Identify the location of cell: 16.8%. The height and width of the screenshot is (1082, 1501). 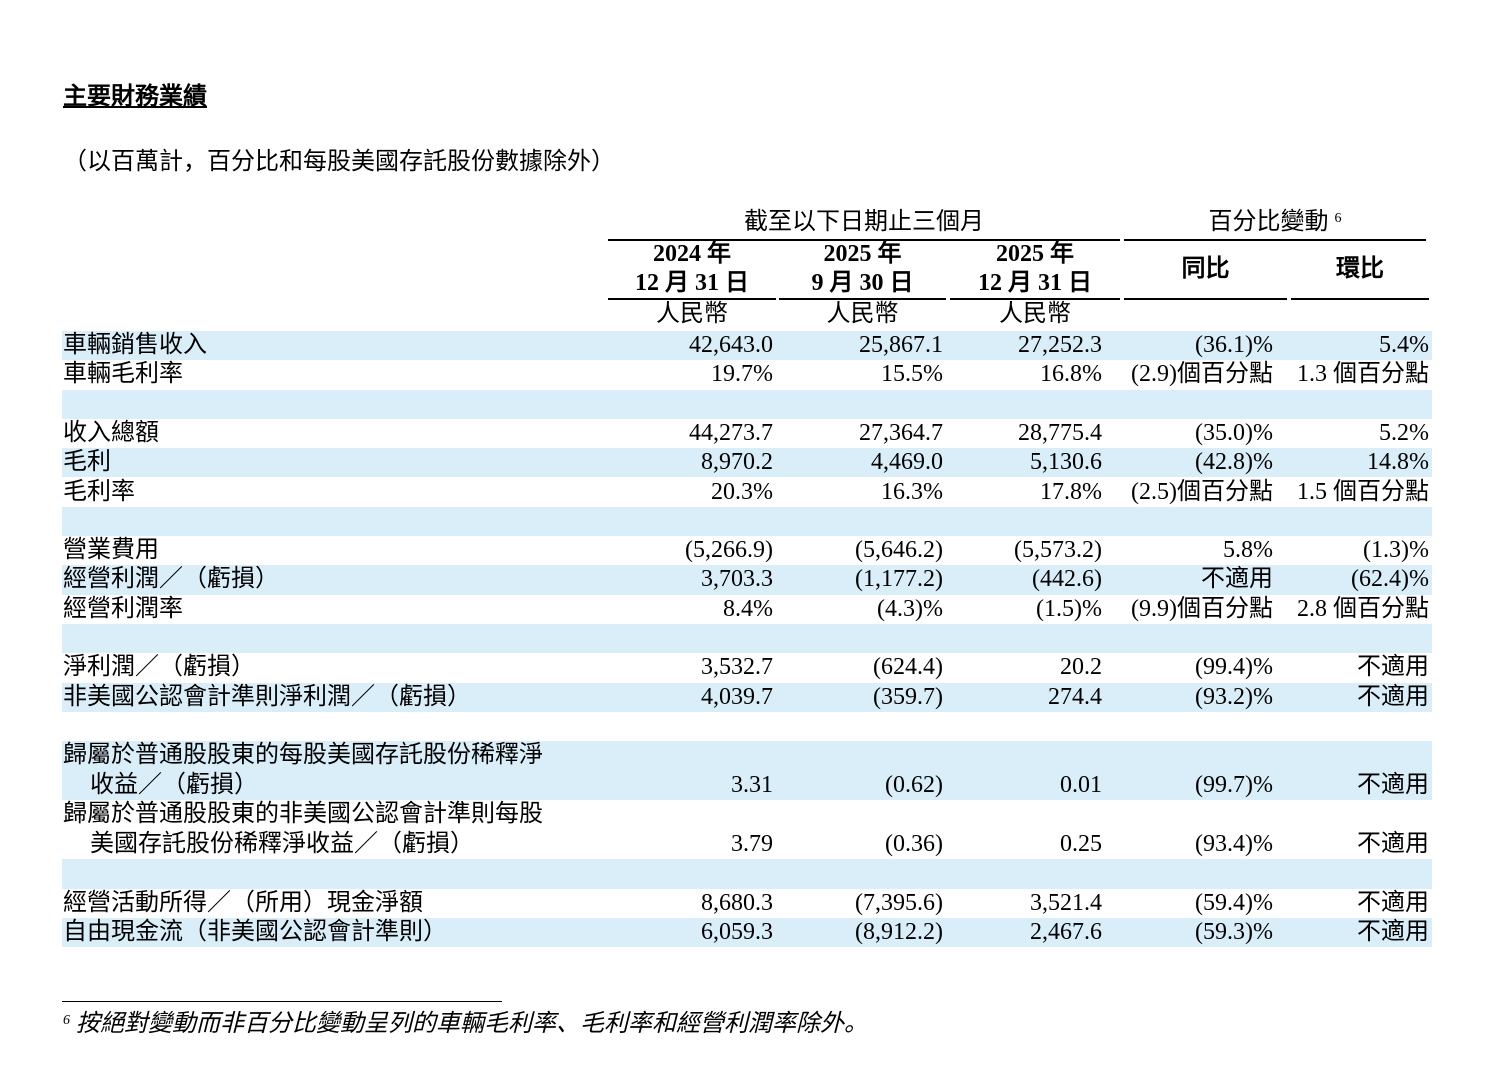
(1071, 374).